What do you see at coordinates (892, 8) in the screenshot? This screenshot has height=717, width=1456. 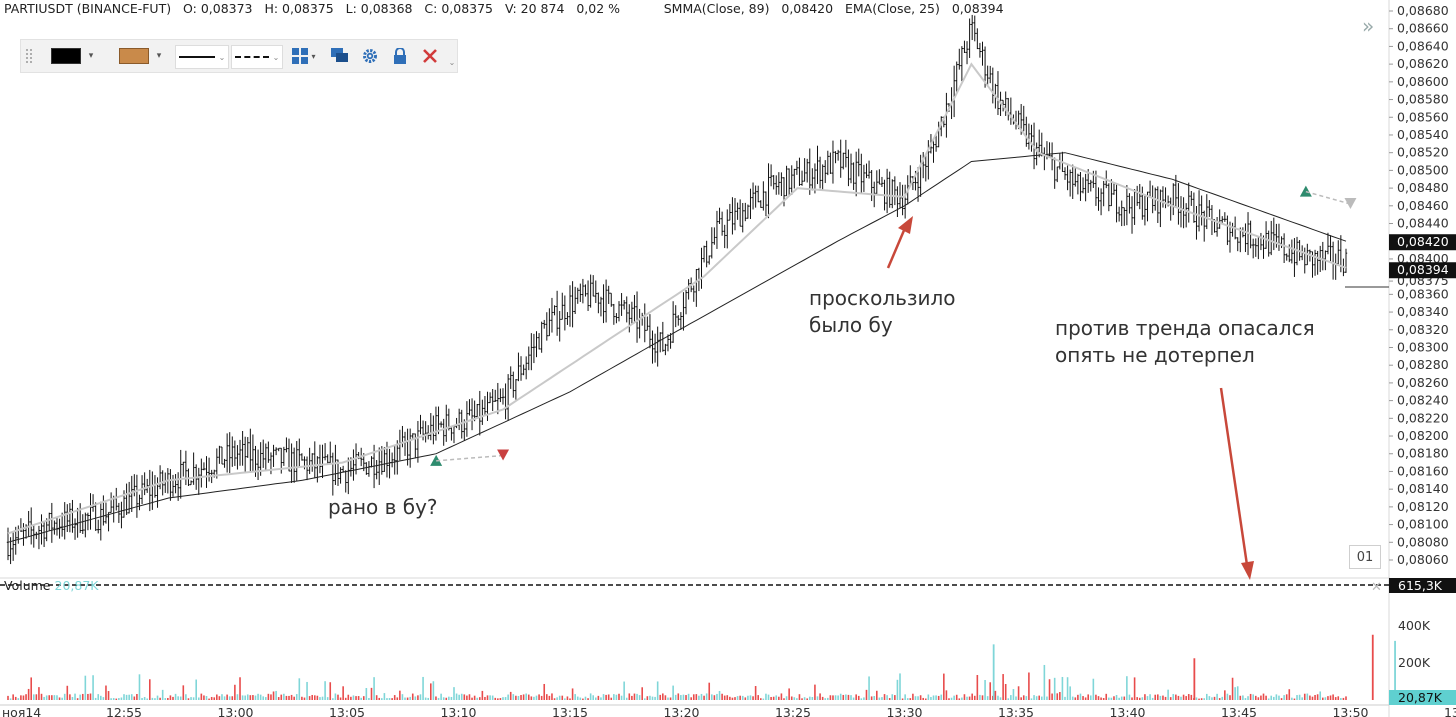 I see `ema-label: EMA(Close, 25)` at bounding box center [892, 8].